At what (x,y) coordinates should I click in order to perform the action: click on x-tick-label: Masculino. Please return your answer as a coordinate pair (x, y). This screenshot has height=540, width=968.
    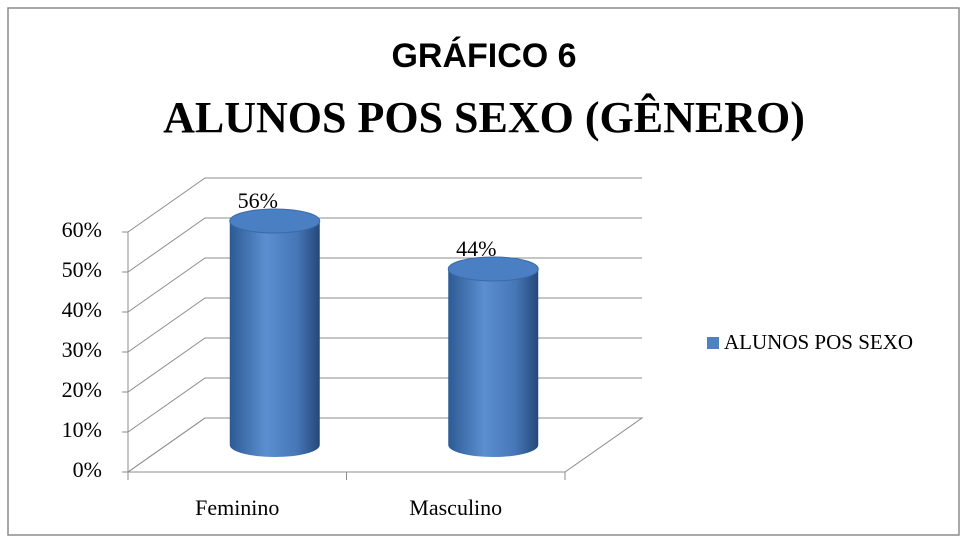
    Looking at the image, I should click on (455, 507).